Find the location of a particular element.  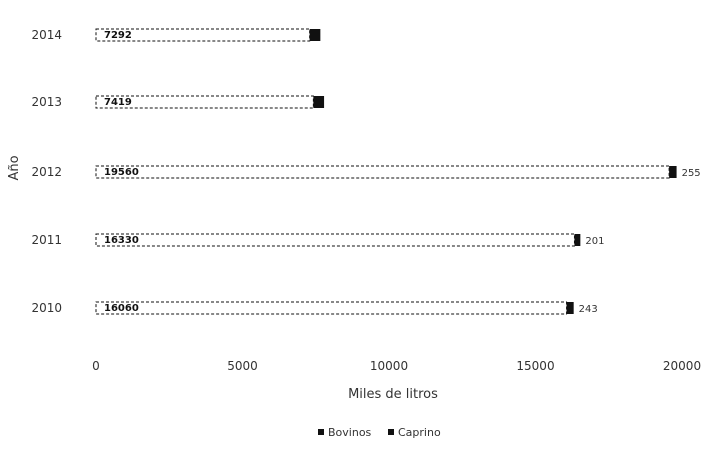

x-tick-label-15000: 15000 is located at coordinates (535, 366).